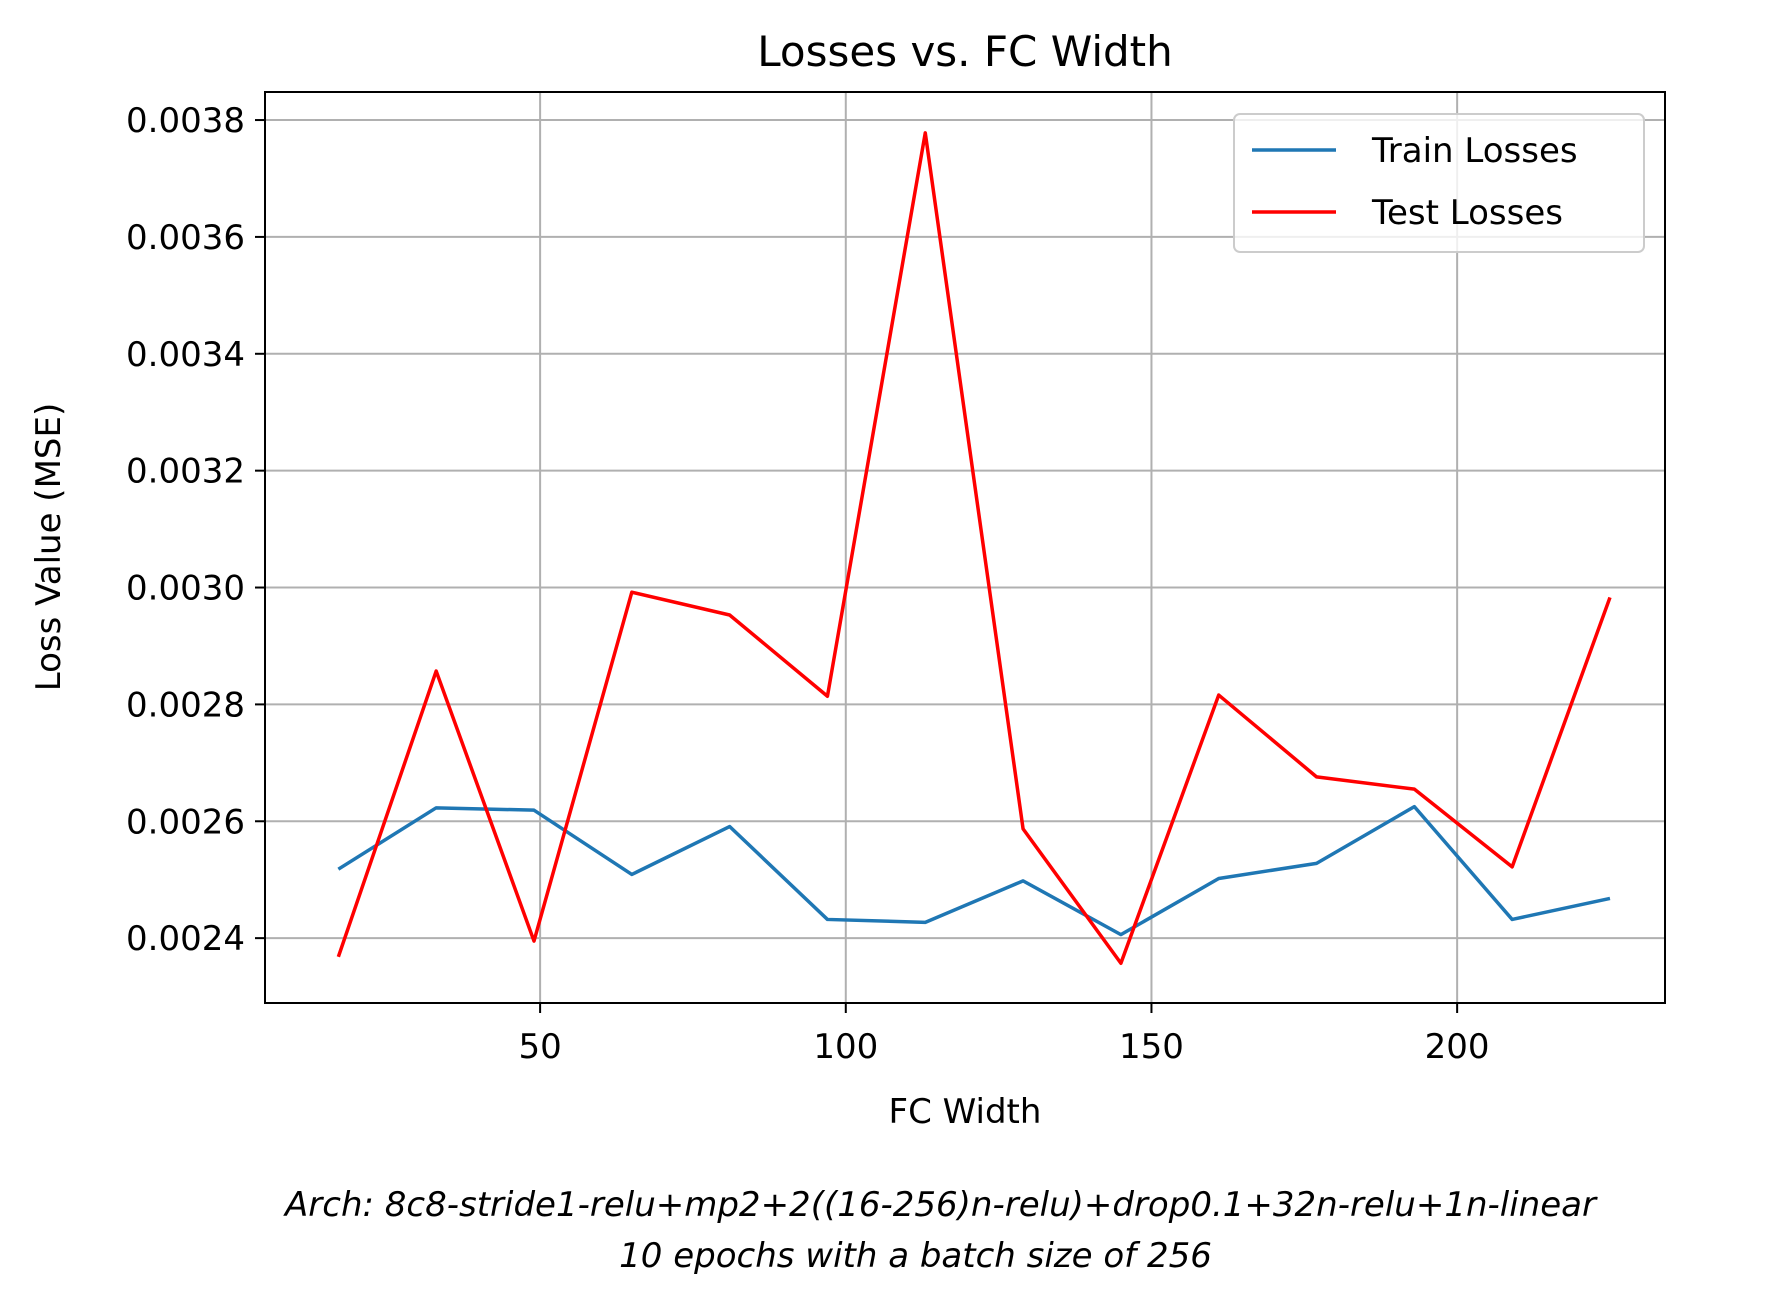  Describe the element at coordinates (1151, 1047) in the screenshot. I see `x-tick-label: 150` at that location.